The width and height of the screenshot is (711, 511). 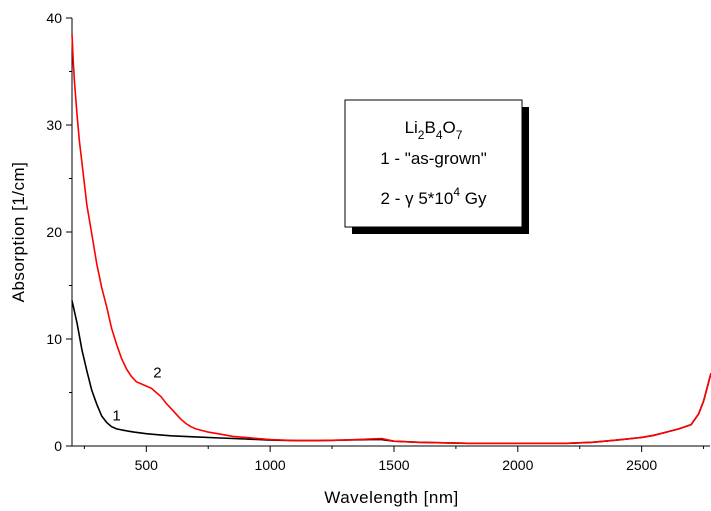 I want to click on legend-compound: Li2B4O7, so click(x=434, y=130).